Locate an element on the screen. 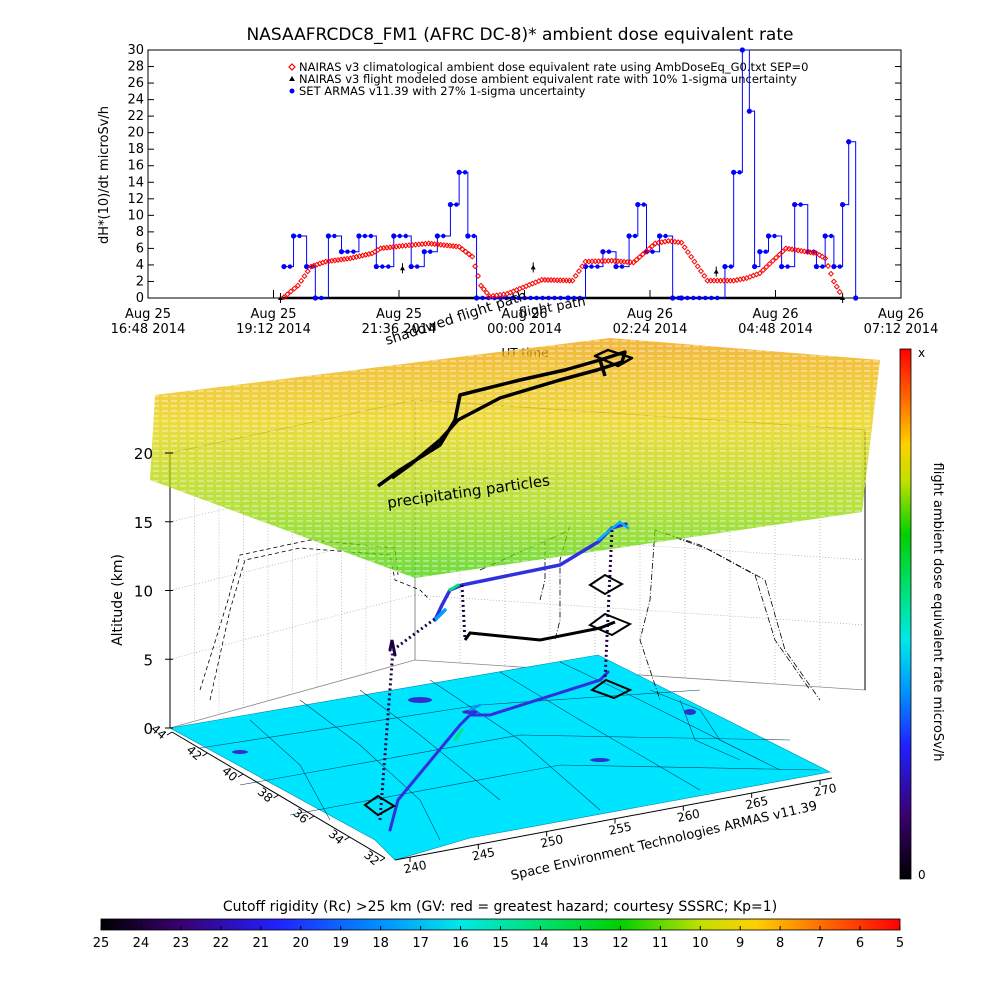  flight-path-loop-markers is located at coordinates (498, 695).